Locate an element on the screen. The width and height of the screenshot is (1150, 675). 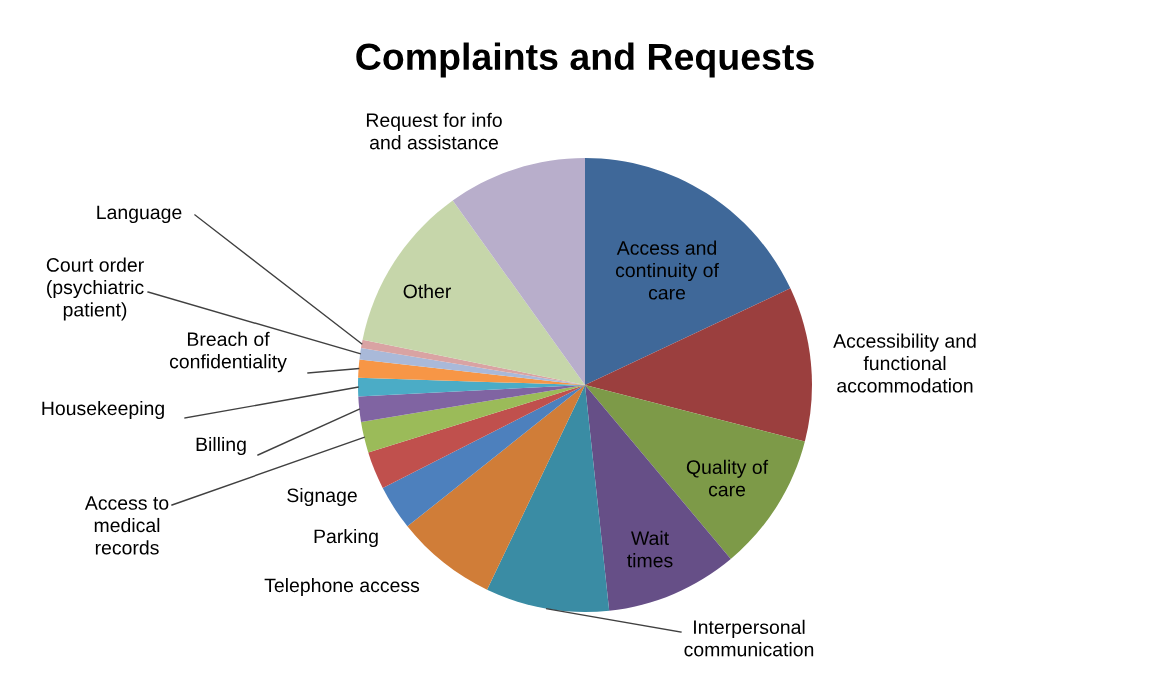
slice-label: Request for info and assistance is located at coordinates (434, 131).